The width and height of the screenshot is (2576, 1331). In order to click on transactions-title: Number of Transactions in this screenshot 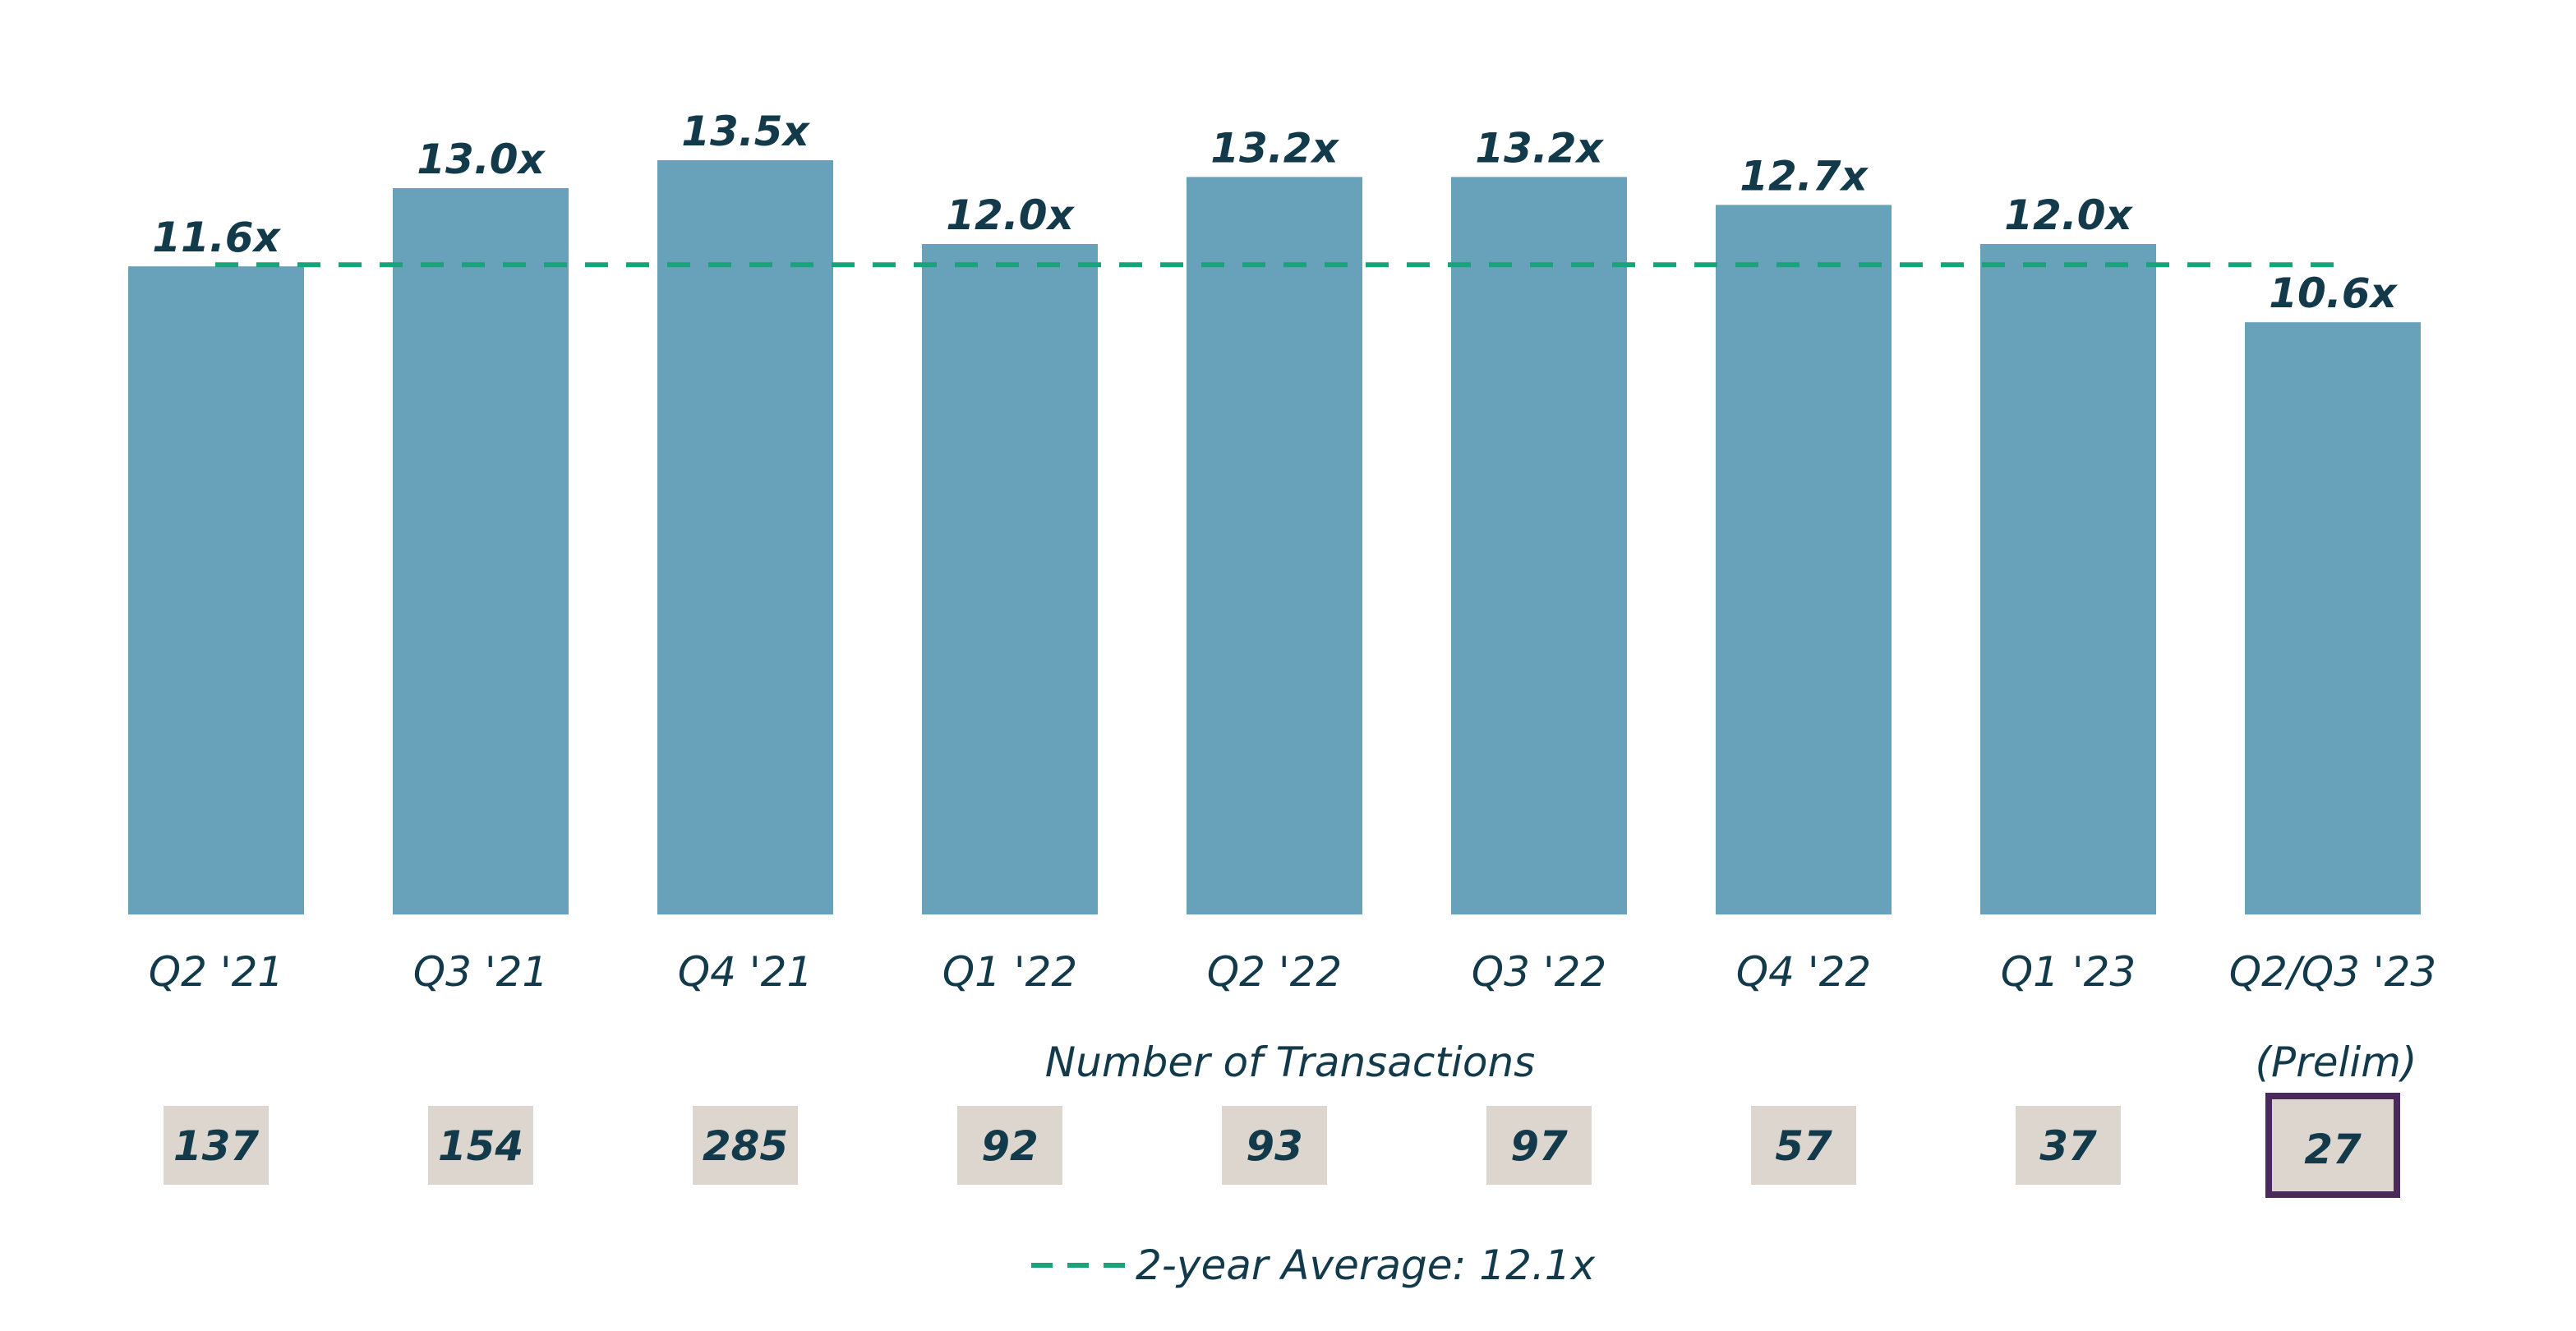, I will do `click(1290, 1062)`.